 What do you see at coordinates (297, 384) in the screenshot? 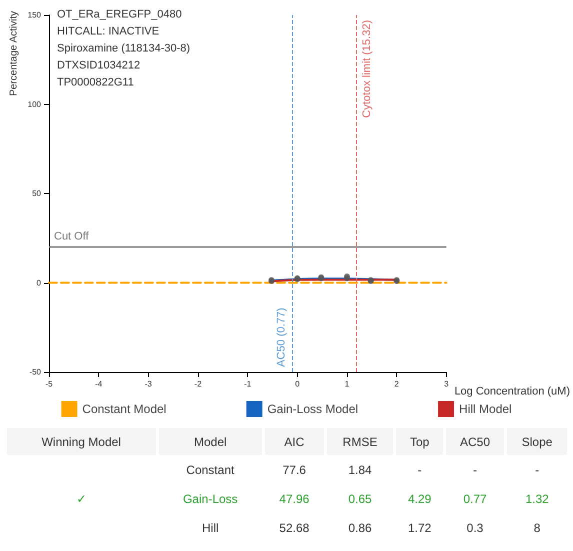
I see `x-tick-label: 0` at bounding box center [297, 384].